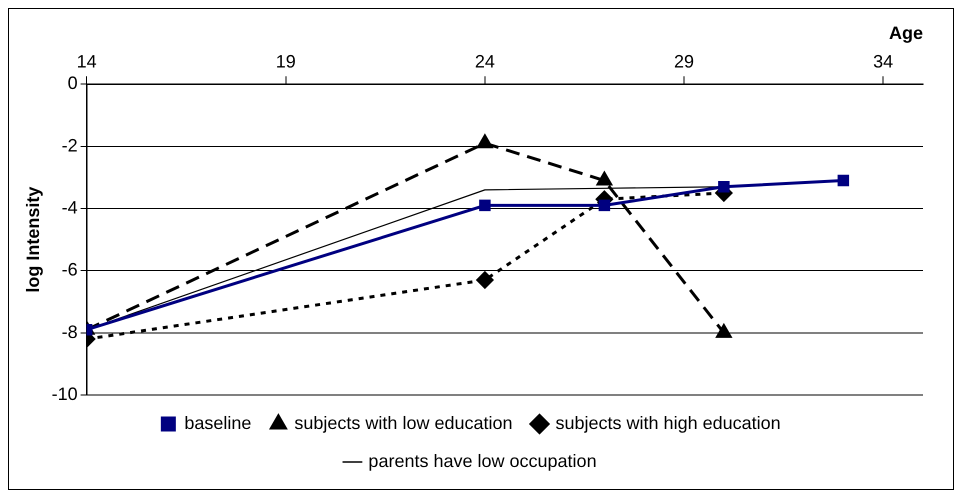  What do you see at coordinates (86, 61) in the screenshot?
I see `x-tick-label: 14` at bounding box center [86, 61].